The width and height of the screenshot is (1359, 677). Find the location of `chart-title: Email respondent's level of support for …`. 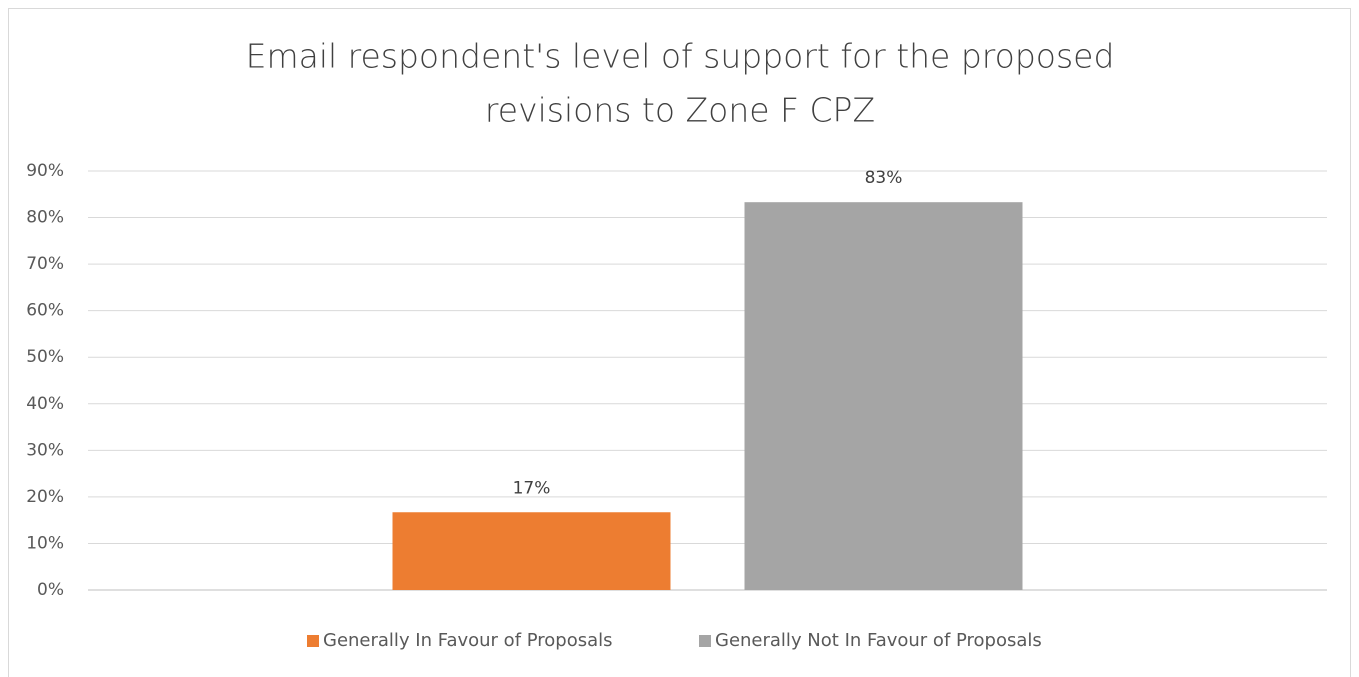

chart-title: Email respondent's level of support for … is located at coordinates (680, 56).